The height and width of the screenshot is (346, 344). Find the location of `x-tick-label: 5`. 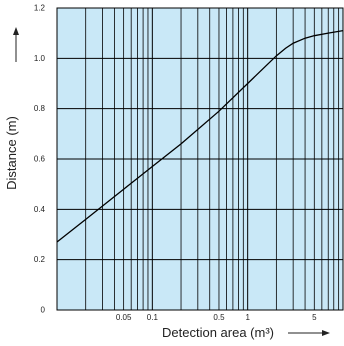

x-tick-label: 5 is located at coordinates (314, 317).